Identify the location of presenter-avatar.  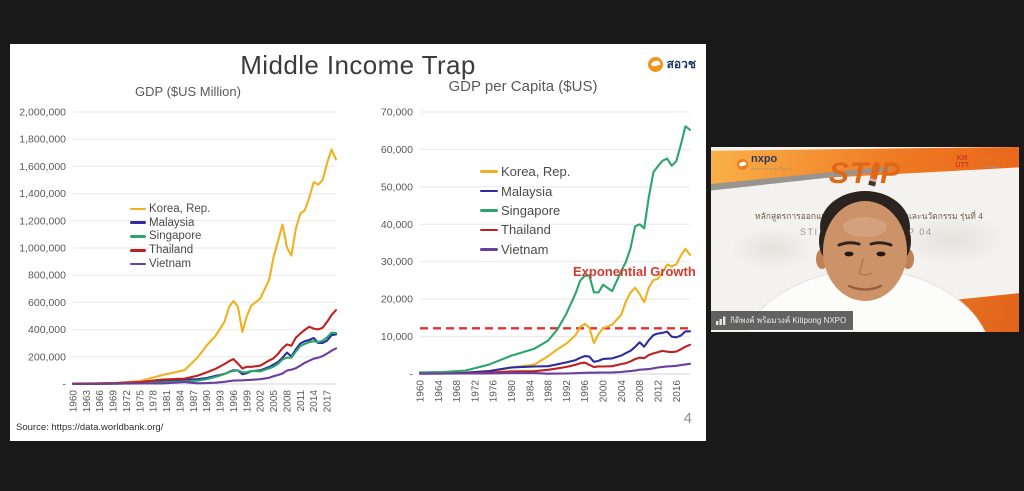
(865, 261).